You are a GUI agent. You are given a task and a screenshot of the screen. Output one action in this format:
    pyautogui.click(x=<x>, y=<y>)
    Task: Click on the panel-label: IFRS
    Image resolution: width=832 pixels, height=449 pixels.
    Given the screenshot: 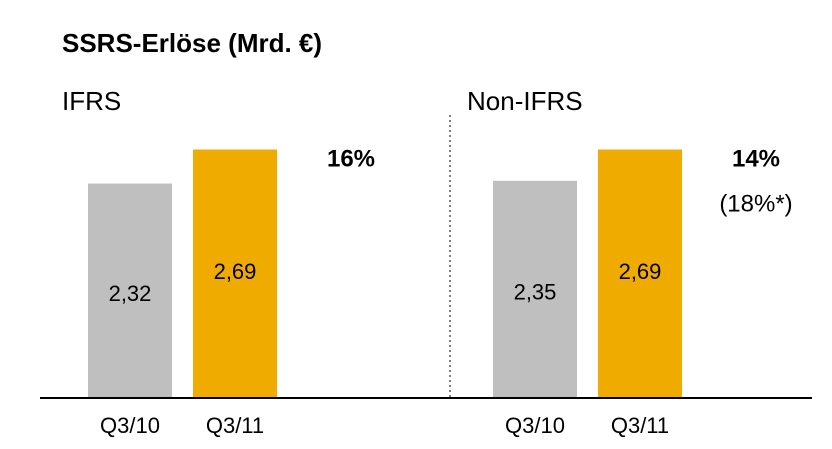 What is the action you would take?
    pyautogui.click(x=91, y=101)
    